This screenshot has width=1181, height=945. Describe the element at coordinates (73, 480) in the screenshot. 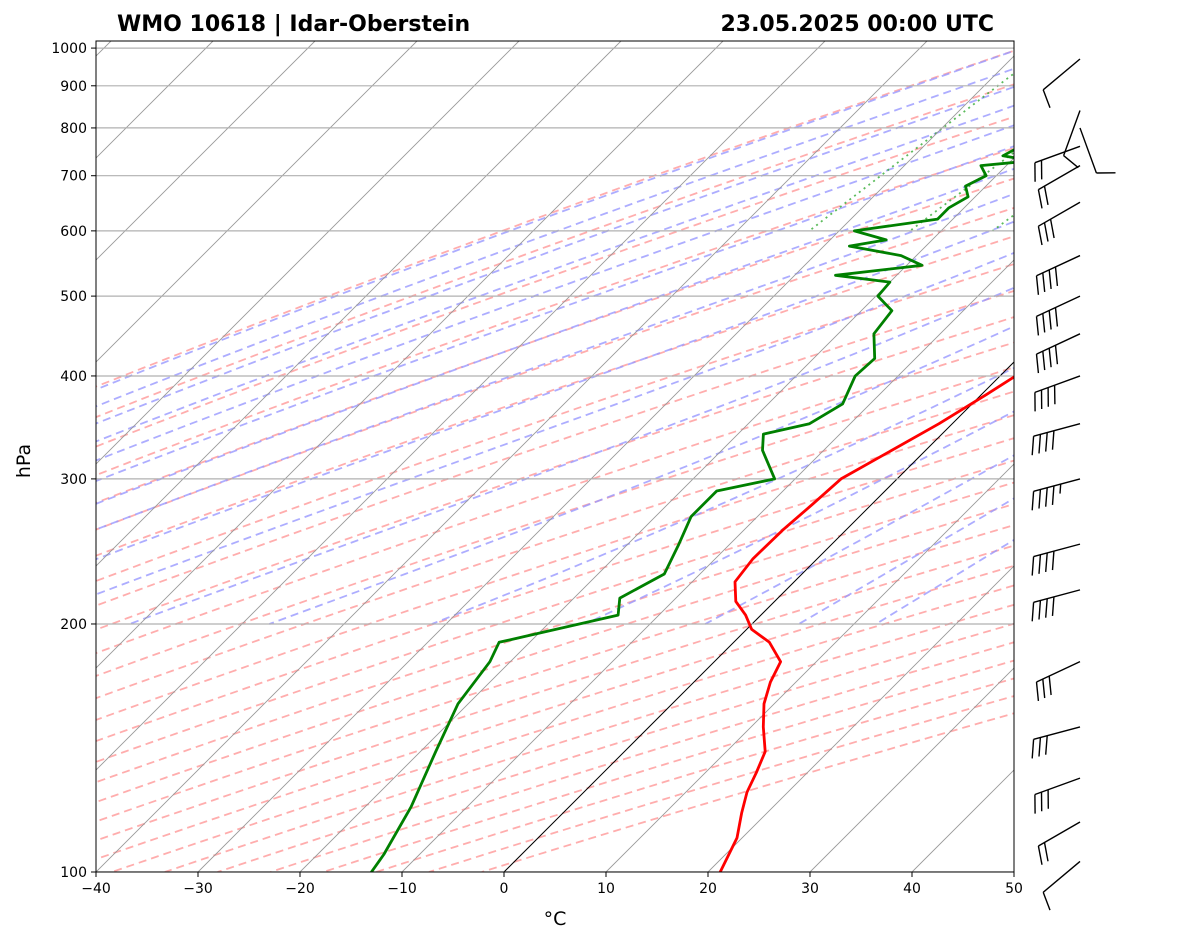

I see `y-tick-label: 300` at that location.